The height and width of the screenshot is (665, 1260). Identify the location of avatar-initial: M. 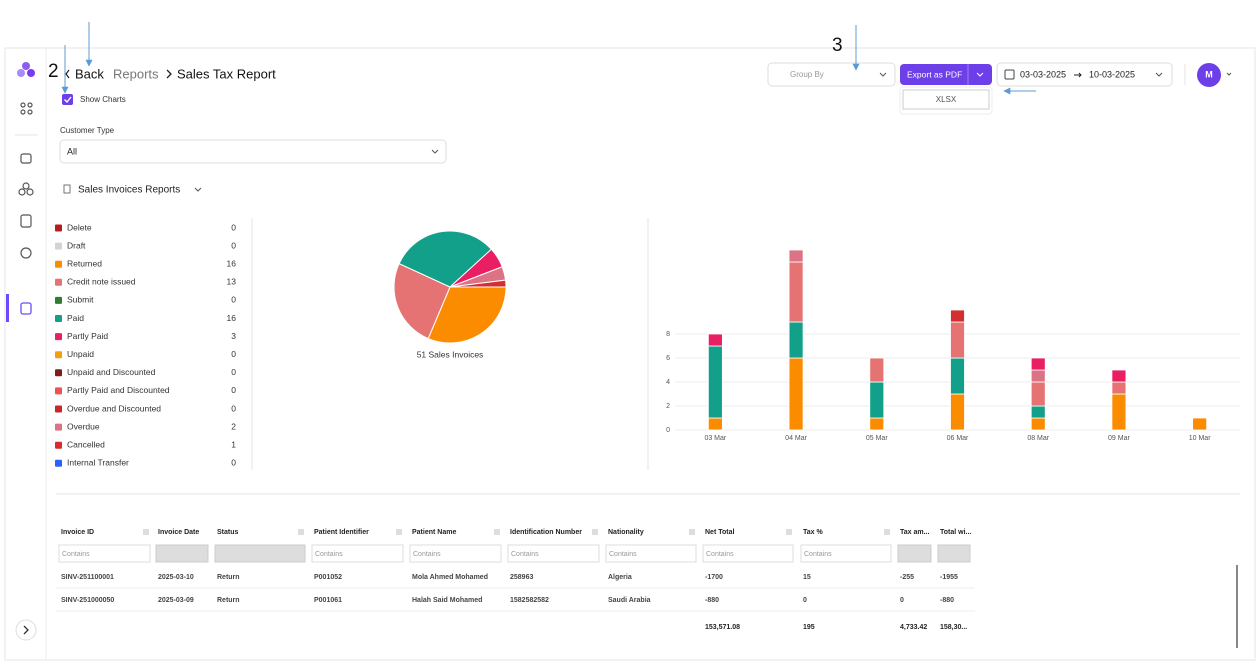
(1209, 74).